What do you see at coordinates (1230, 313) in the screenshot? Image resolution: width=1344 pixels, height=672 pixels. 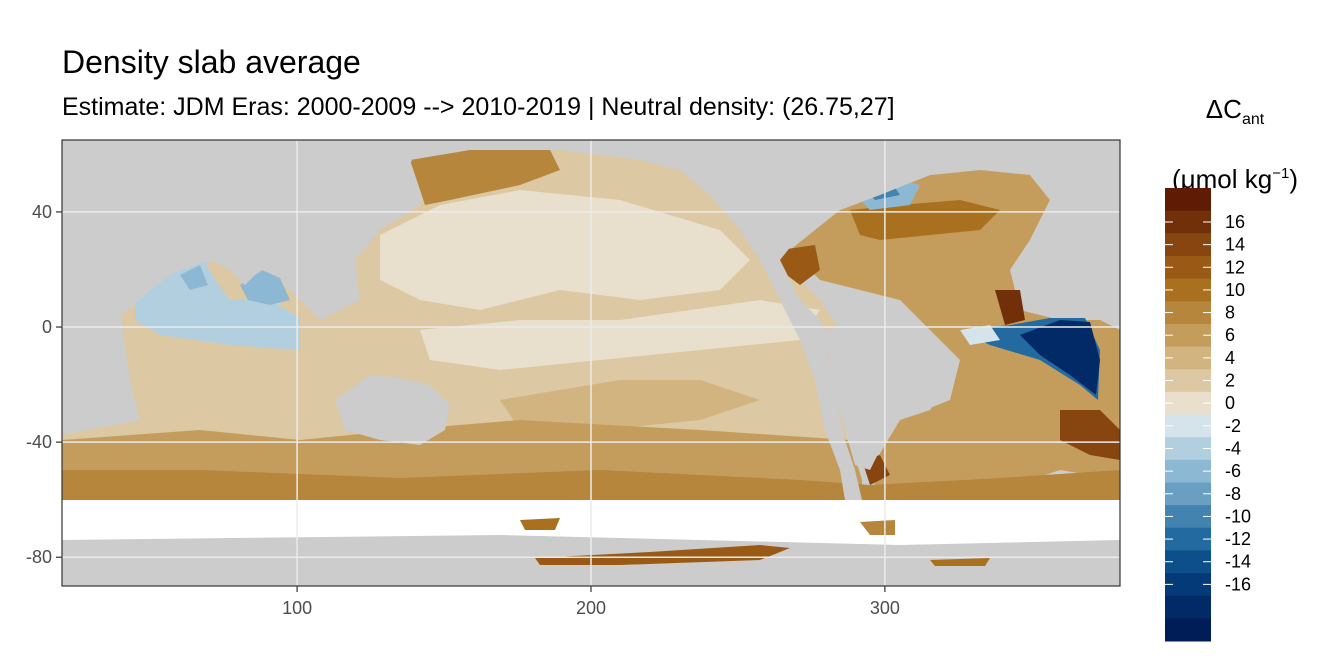 I see `colorbar-label: 8` at bounding box center [1230, 313].